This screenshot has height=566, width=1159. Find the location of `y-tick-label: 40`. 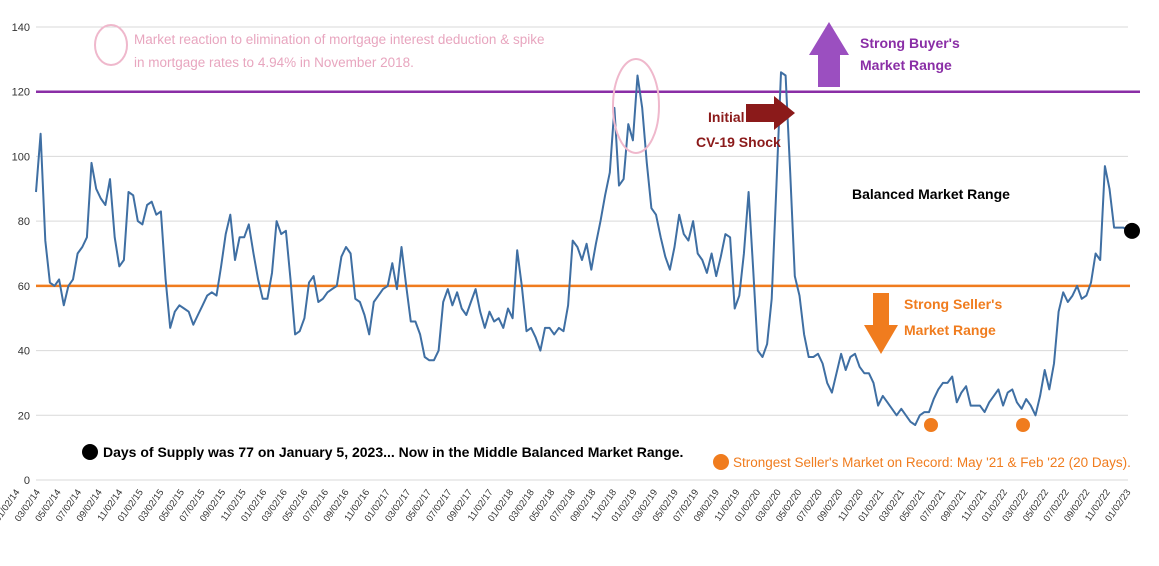

y-tick-label: 40 is located at coordinates (24, 352).